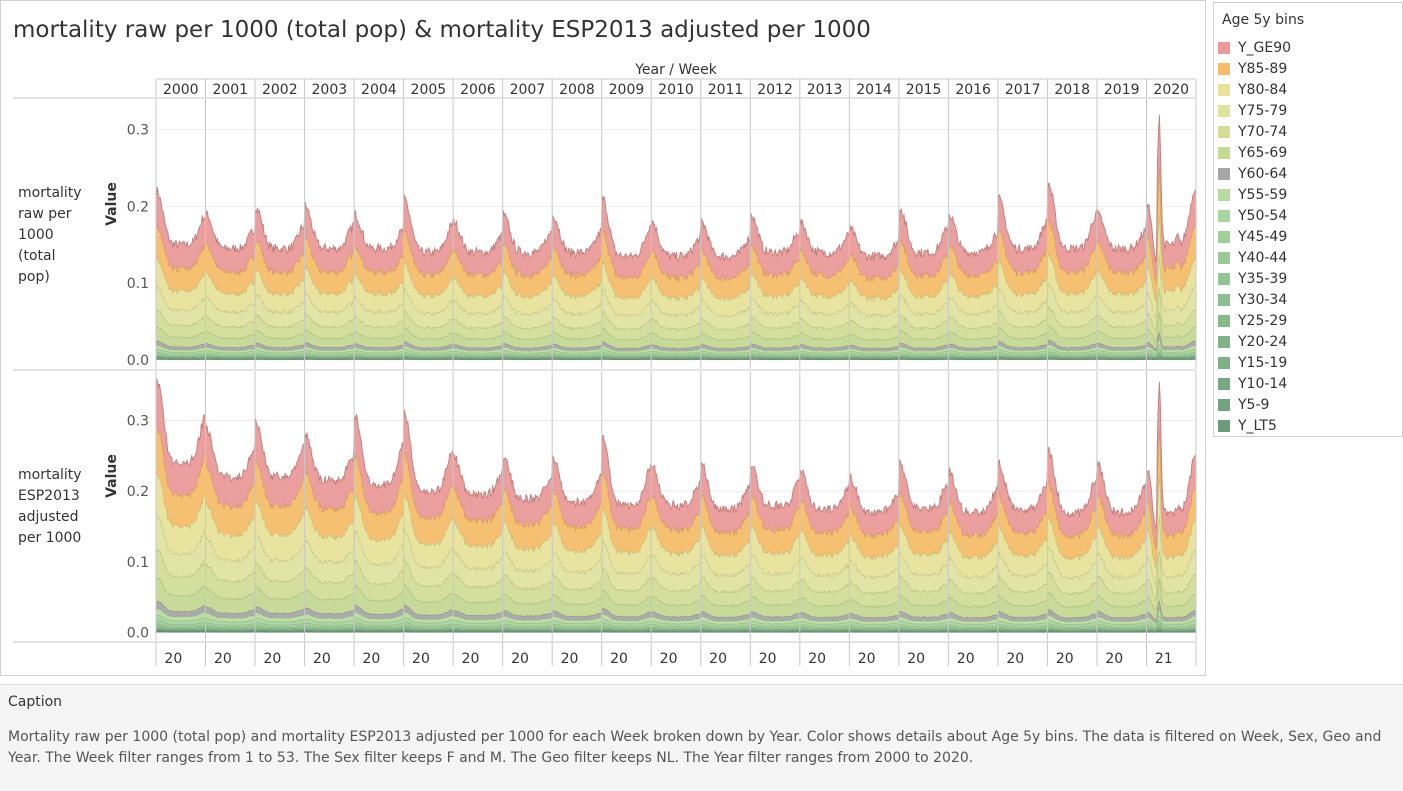 The width and height of the screenshot is (1403, 791). I want to click on year-label: 2012, so click(775, 90).